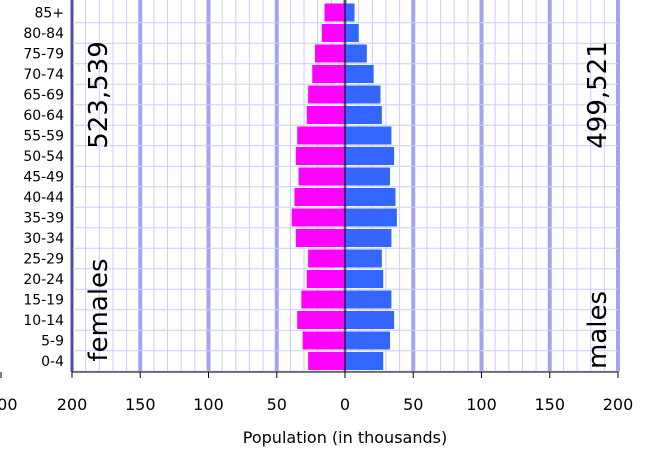 The height and width of the screenshot is (458, 646). I want to click on age-label: 60-64, so click(43, 116).